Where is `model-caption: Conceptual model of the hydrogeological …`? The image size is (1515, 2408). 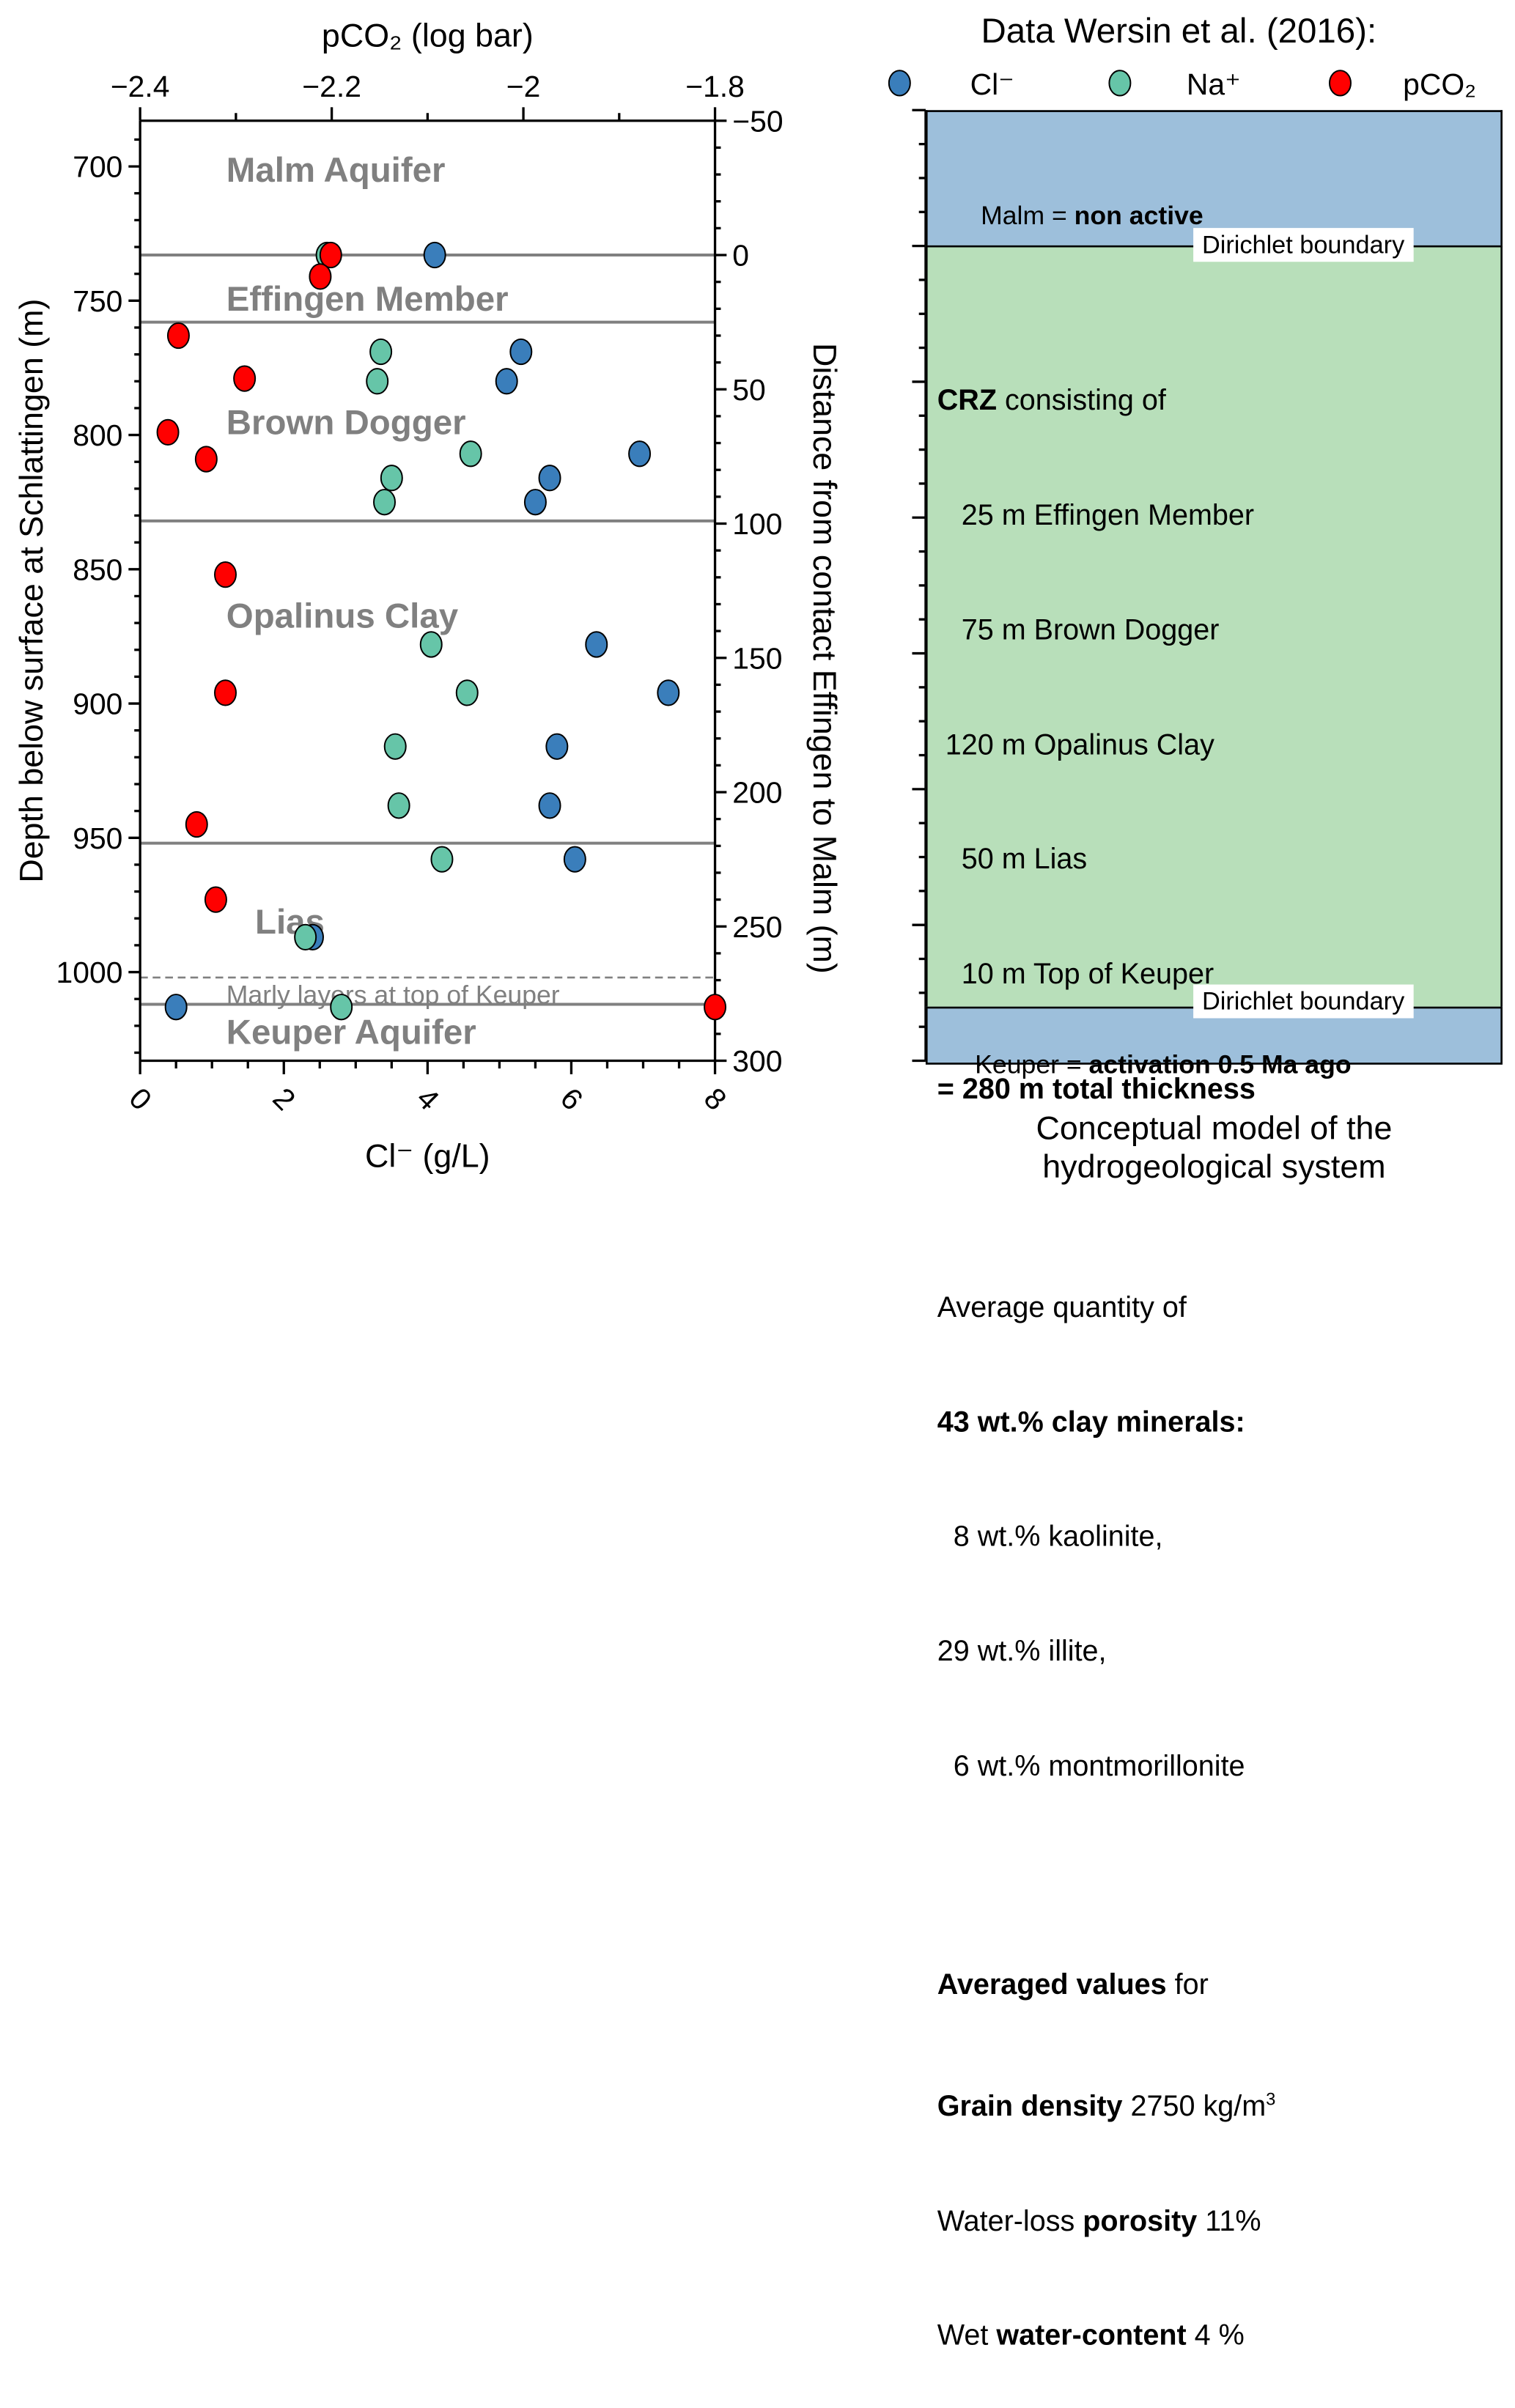 model-caption: Conceptual model of the hydrogeological … is located at coordinates (1214, 1147).